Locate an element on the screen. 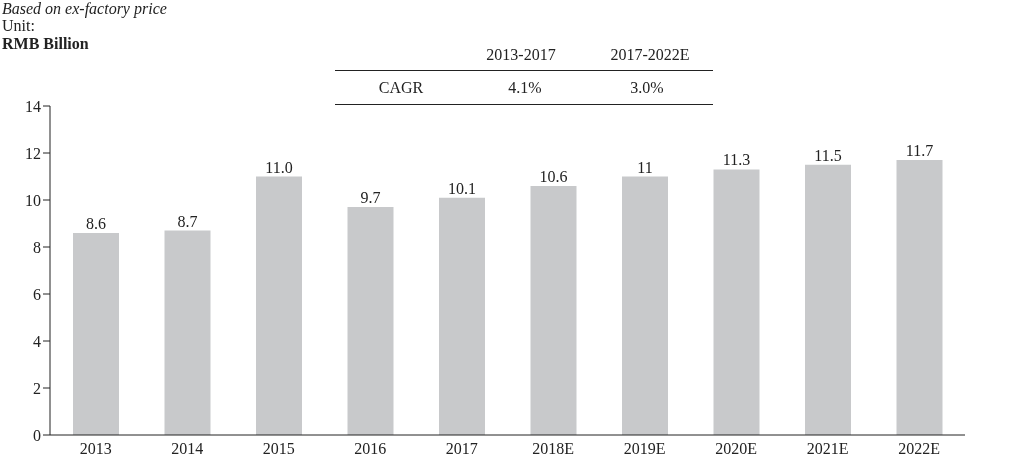 Image resolution: width=1013 pixels, height=469 pixels. chart-subtitle: Based on ex-factory price is located at coordinates (84, 9).